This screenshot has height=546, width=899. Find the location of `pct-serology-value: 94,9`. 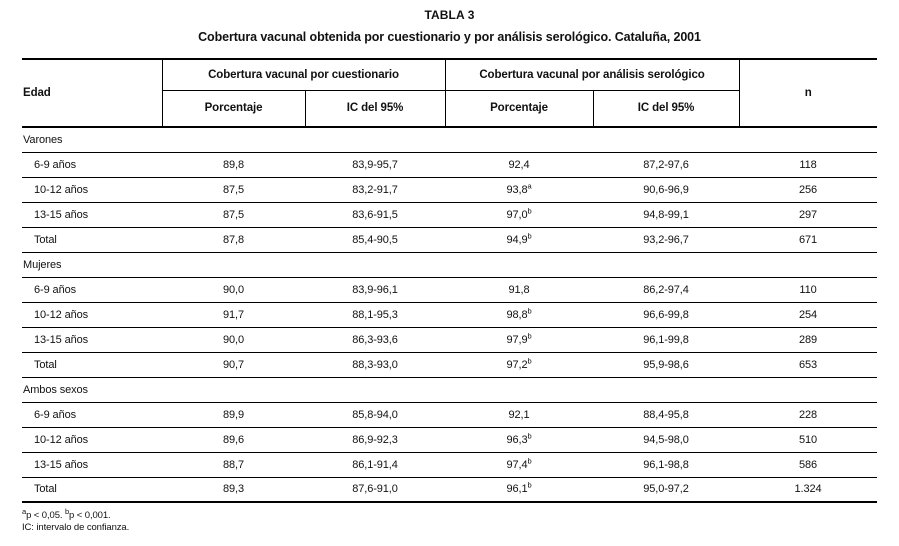

pct-serology-value: 94,9 is located at coordinates (517, 239).